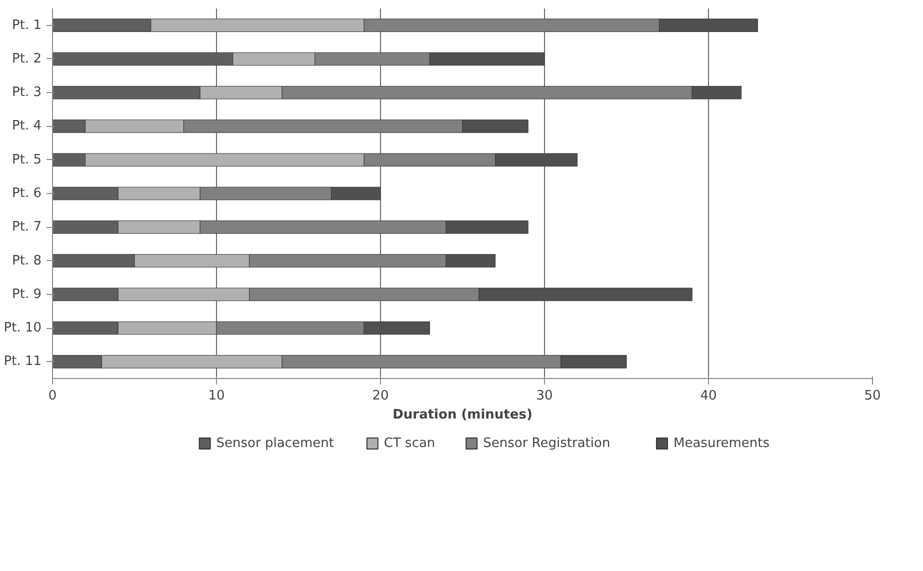 Image resolution: width=923 pixels, height=571 pixels. I want to click on y-tick-label: Pt. 1, so click(27, 25).